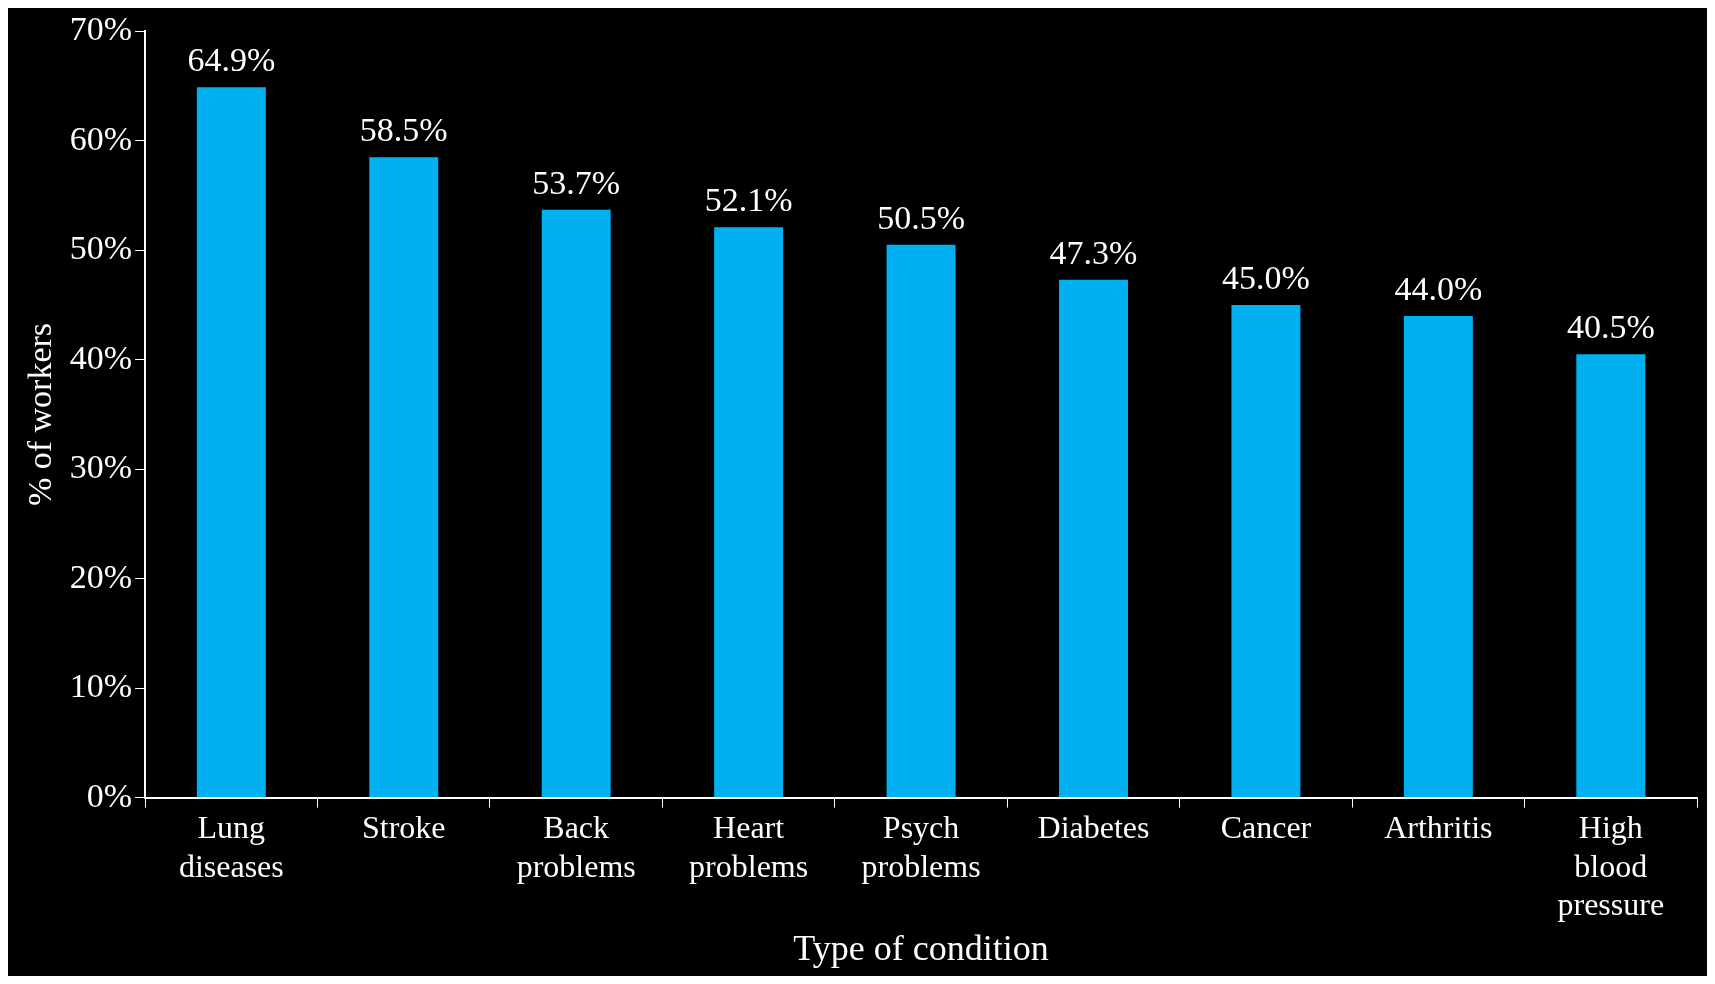 The width and height of the screenshot is (1715, 984). I want to click on x-tick-label: Back problems, so click(576, 846).